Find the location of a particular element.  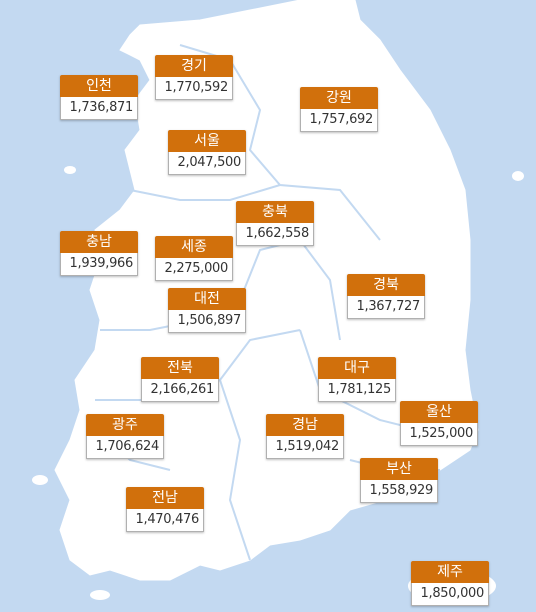

region-name: 충북 is located at coordinates (275, 212).